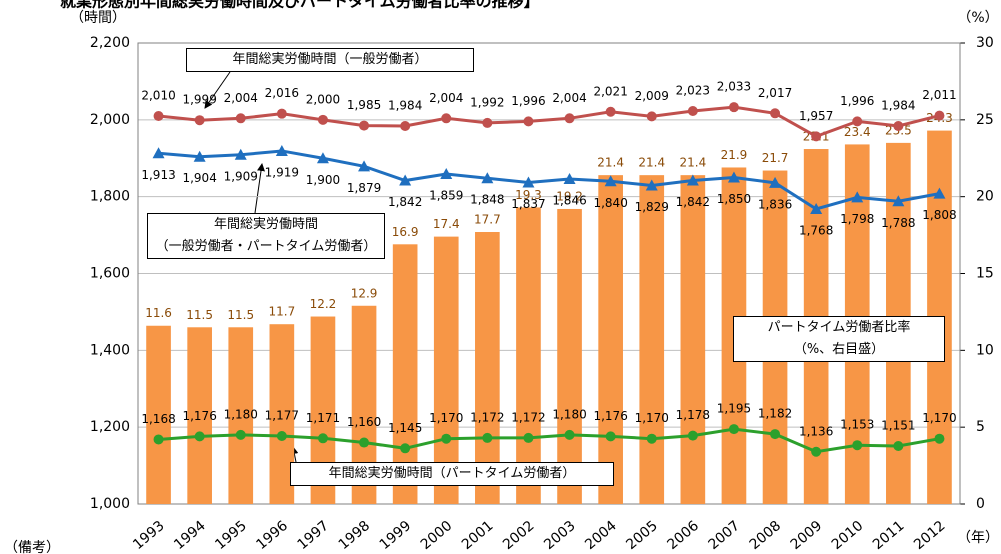  What do you see at coordinates (110, 274) in the screenshot?
I see `y-tick-label: 1,600` at bounding box center [110, 274].